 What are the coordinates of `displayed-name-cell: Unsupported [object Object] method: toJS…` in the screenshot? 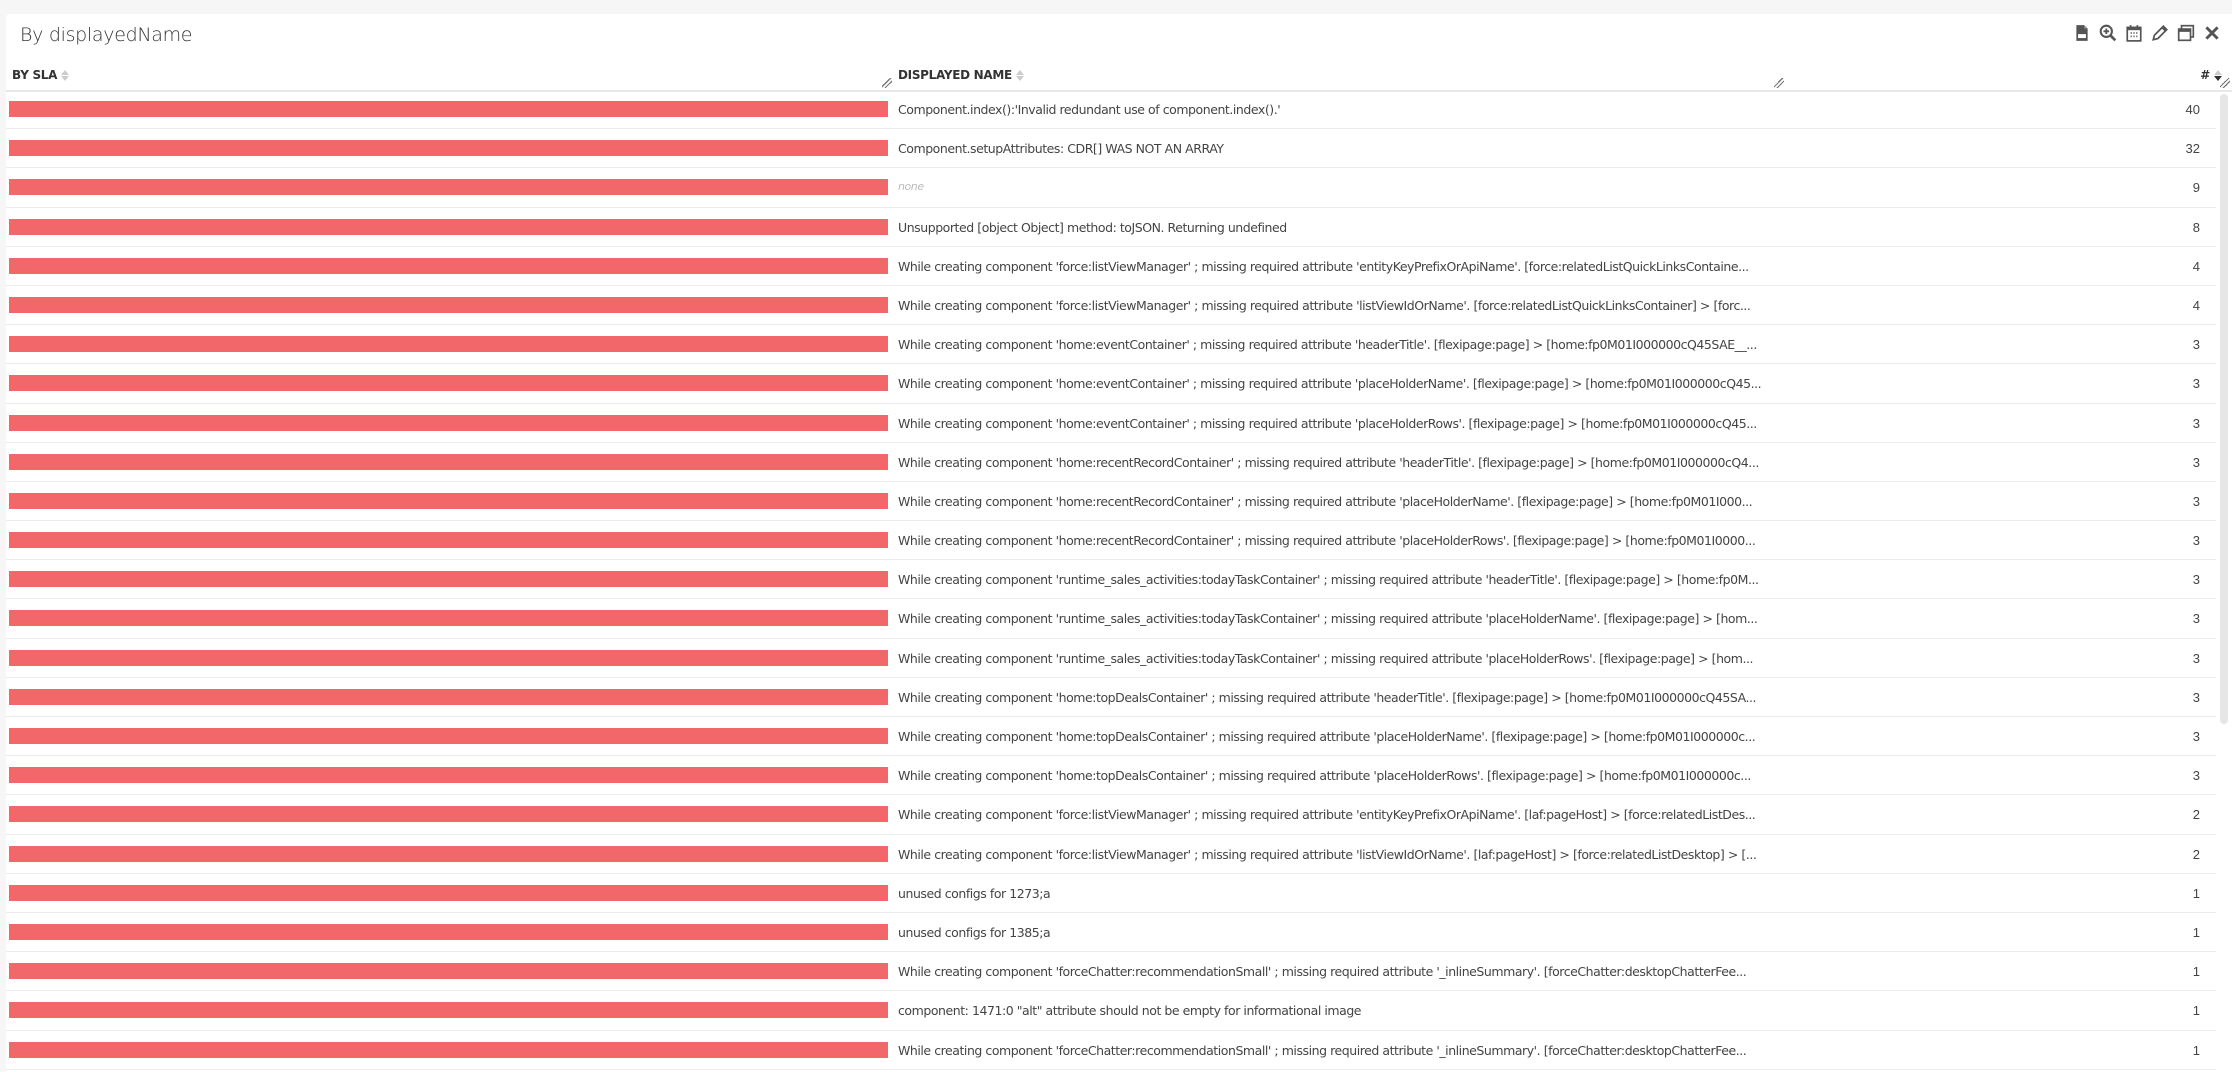 It's located at (1092, 227).